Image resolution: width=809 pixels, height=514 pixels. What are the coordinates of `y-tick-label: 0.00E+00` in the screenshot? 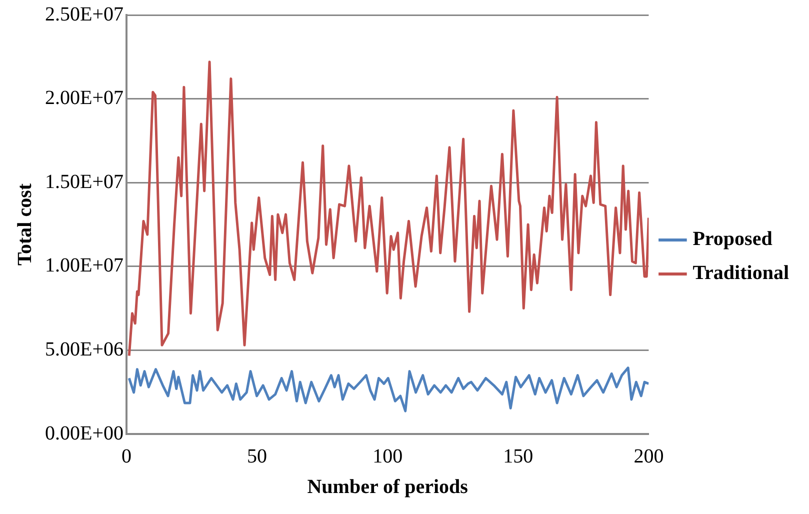 It's located at (84, 433).